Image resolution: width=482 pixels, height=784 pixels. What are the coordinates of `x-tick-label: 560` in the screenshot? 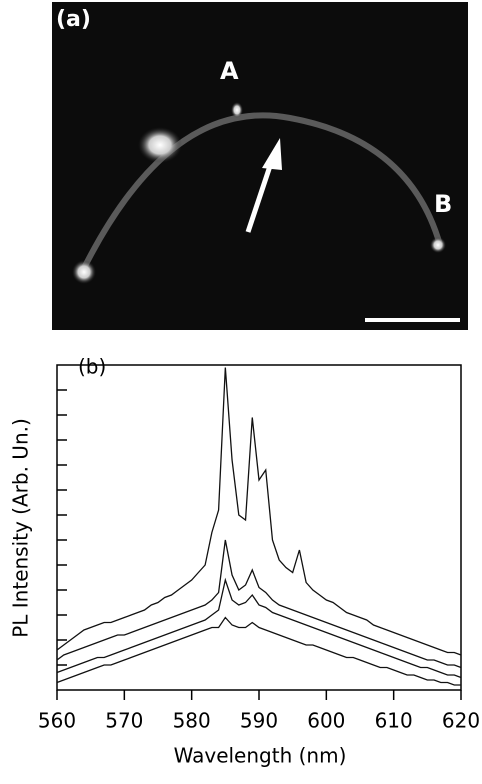 It's located at (57, 721).